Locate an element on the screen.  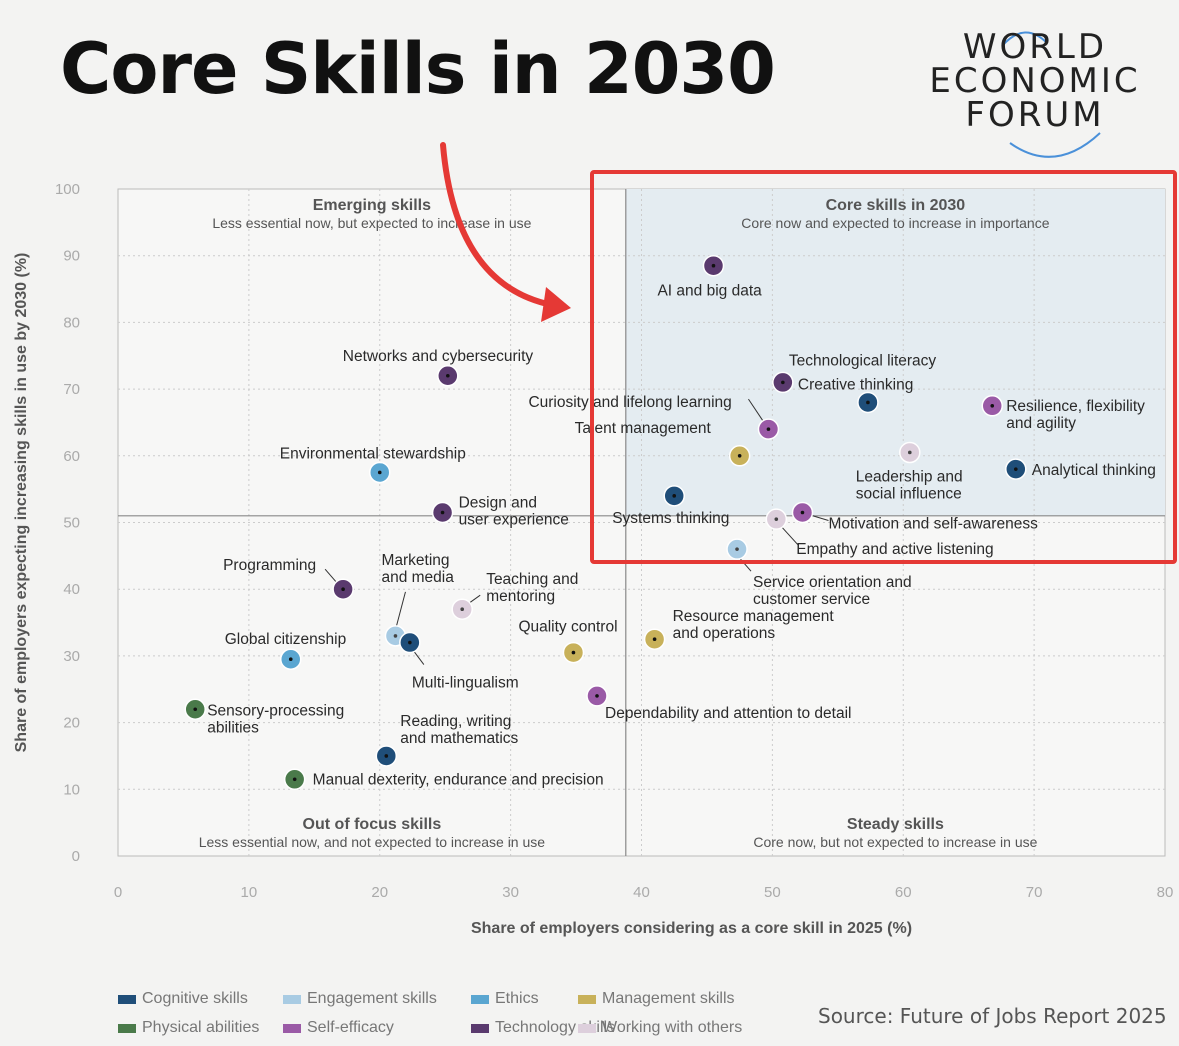
point-label: Resilience, flexibility is located at coordinates (1075, 406).